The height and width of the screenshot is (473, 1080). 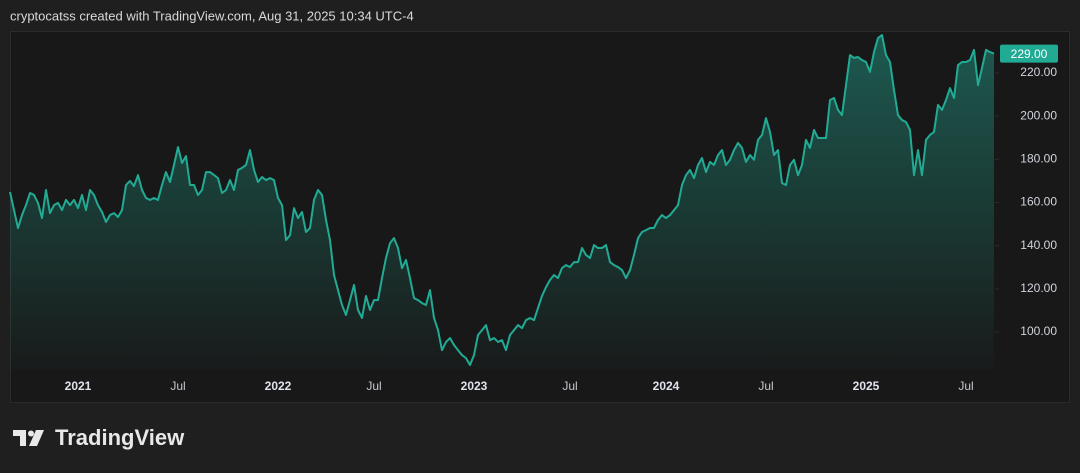 I want to click on x-tick-label: 2025, so click(x=866, y=386).